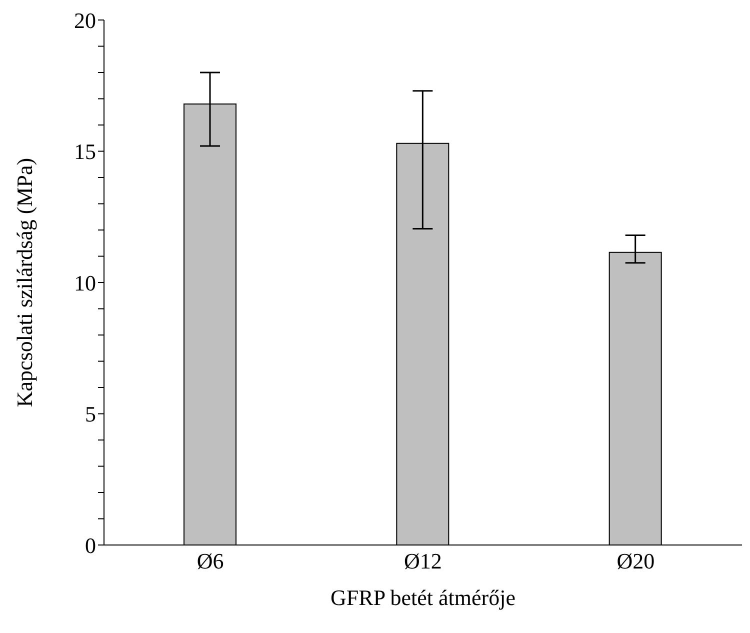  What do you see at coordinates (635, 561) in the screenshot?
I see `x-tick-label: Ø20` at bounding box center [635, 561].